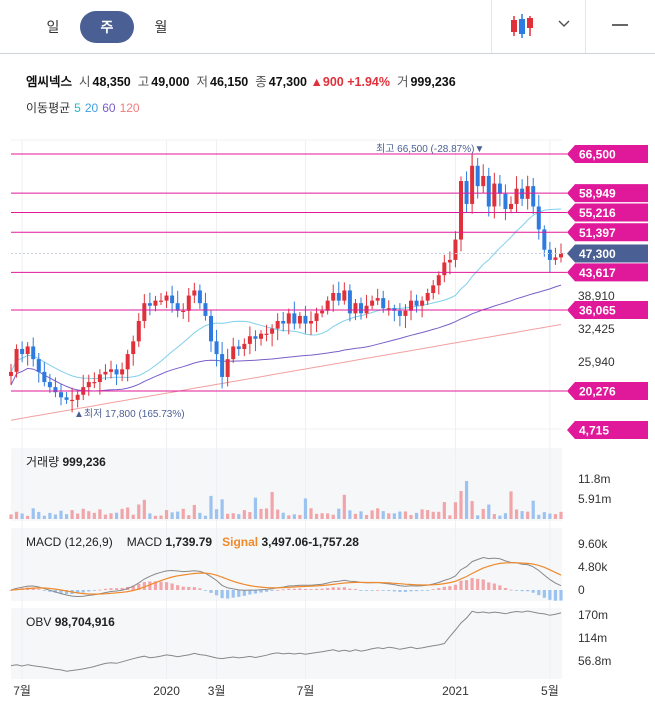  Describe the element at coordinates (597, 155) in the screenshot. I see `level-label: 66,500` at that location.